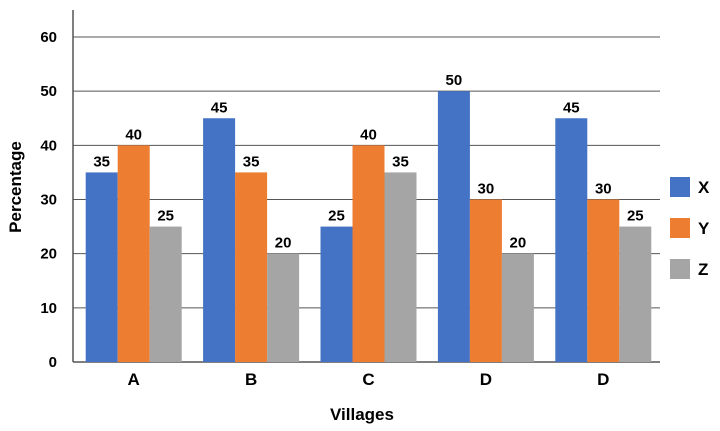 The width and height of the screenshot is (720, 431). I want to click on y-axis-title: Percentage, so click(15, 187).